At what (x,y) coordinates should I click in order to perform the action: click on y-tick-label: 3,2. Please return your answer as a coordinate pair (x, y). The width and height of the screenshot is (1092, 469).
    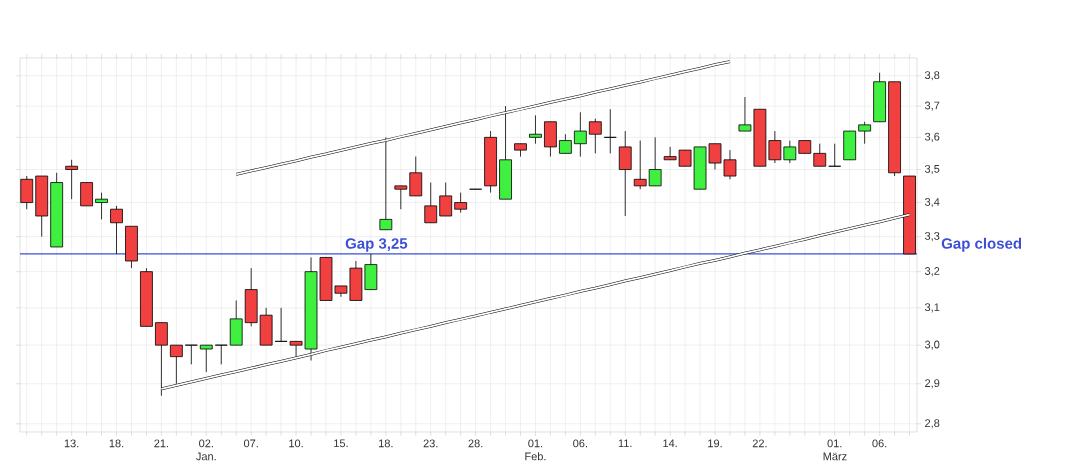
    Looking at the image, I should click on (932, 272).